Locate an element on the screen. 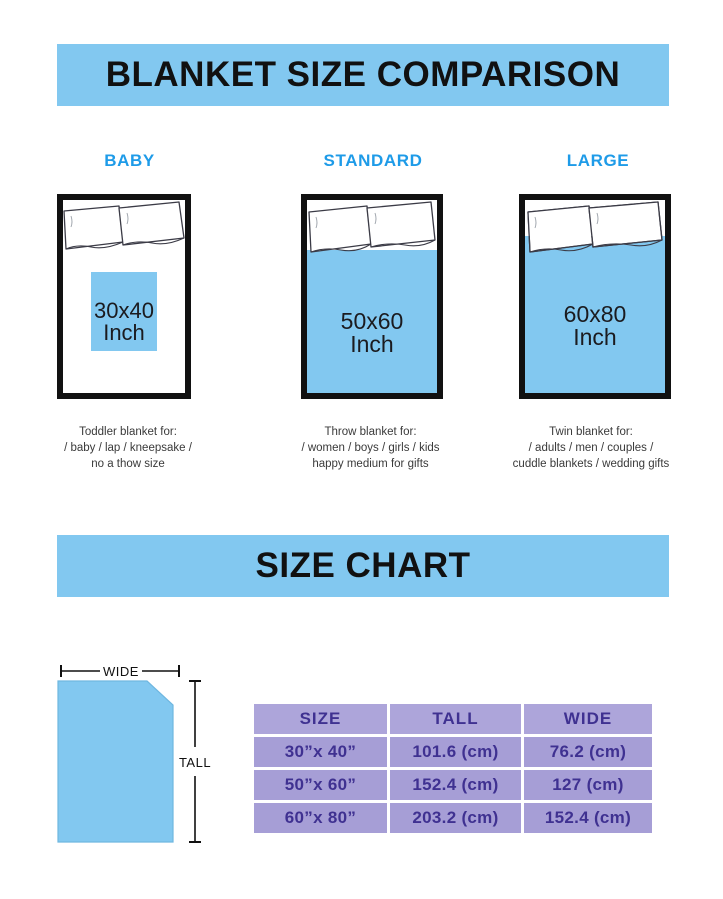  table-header-row: SIZE TALL WIDE is located at coordinates (453, 719).